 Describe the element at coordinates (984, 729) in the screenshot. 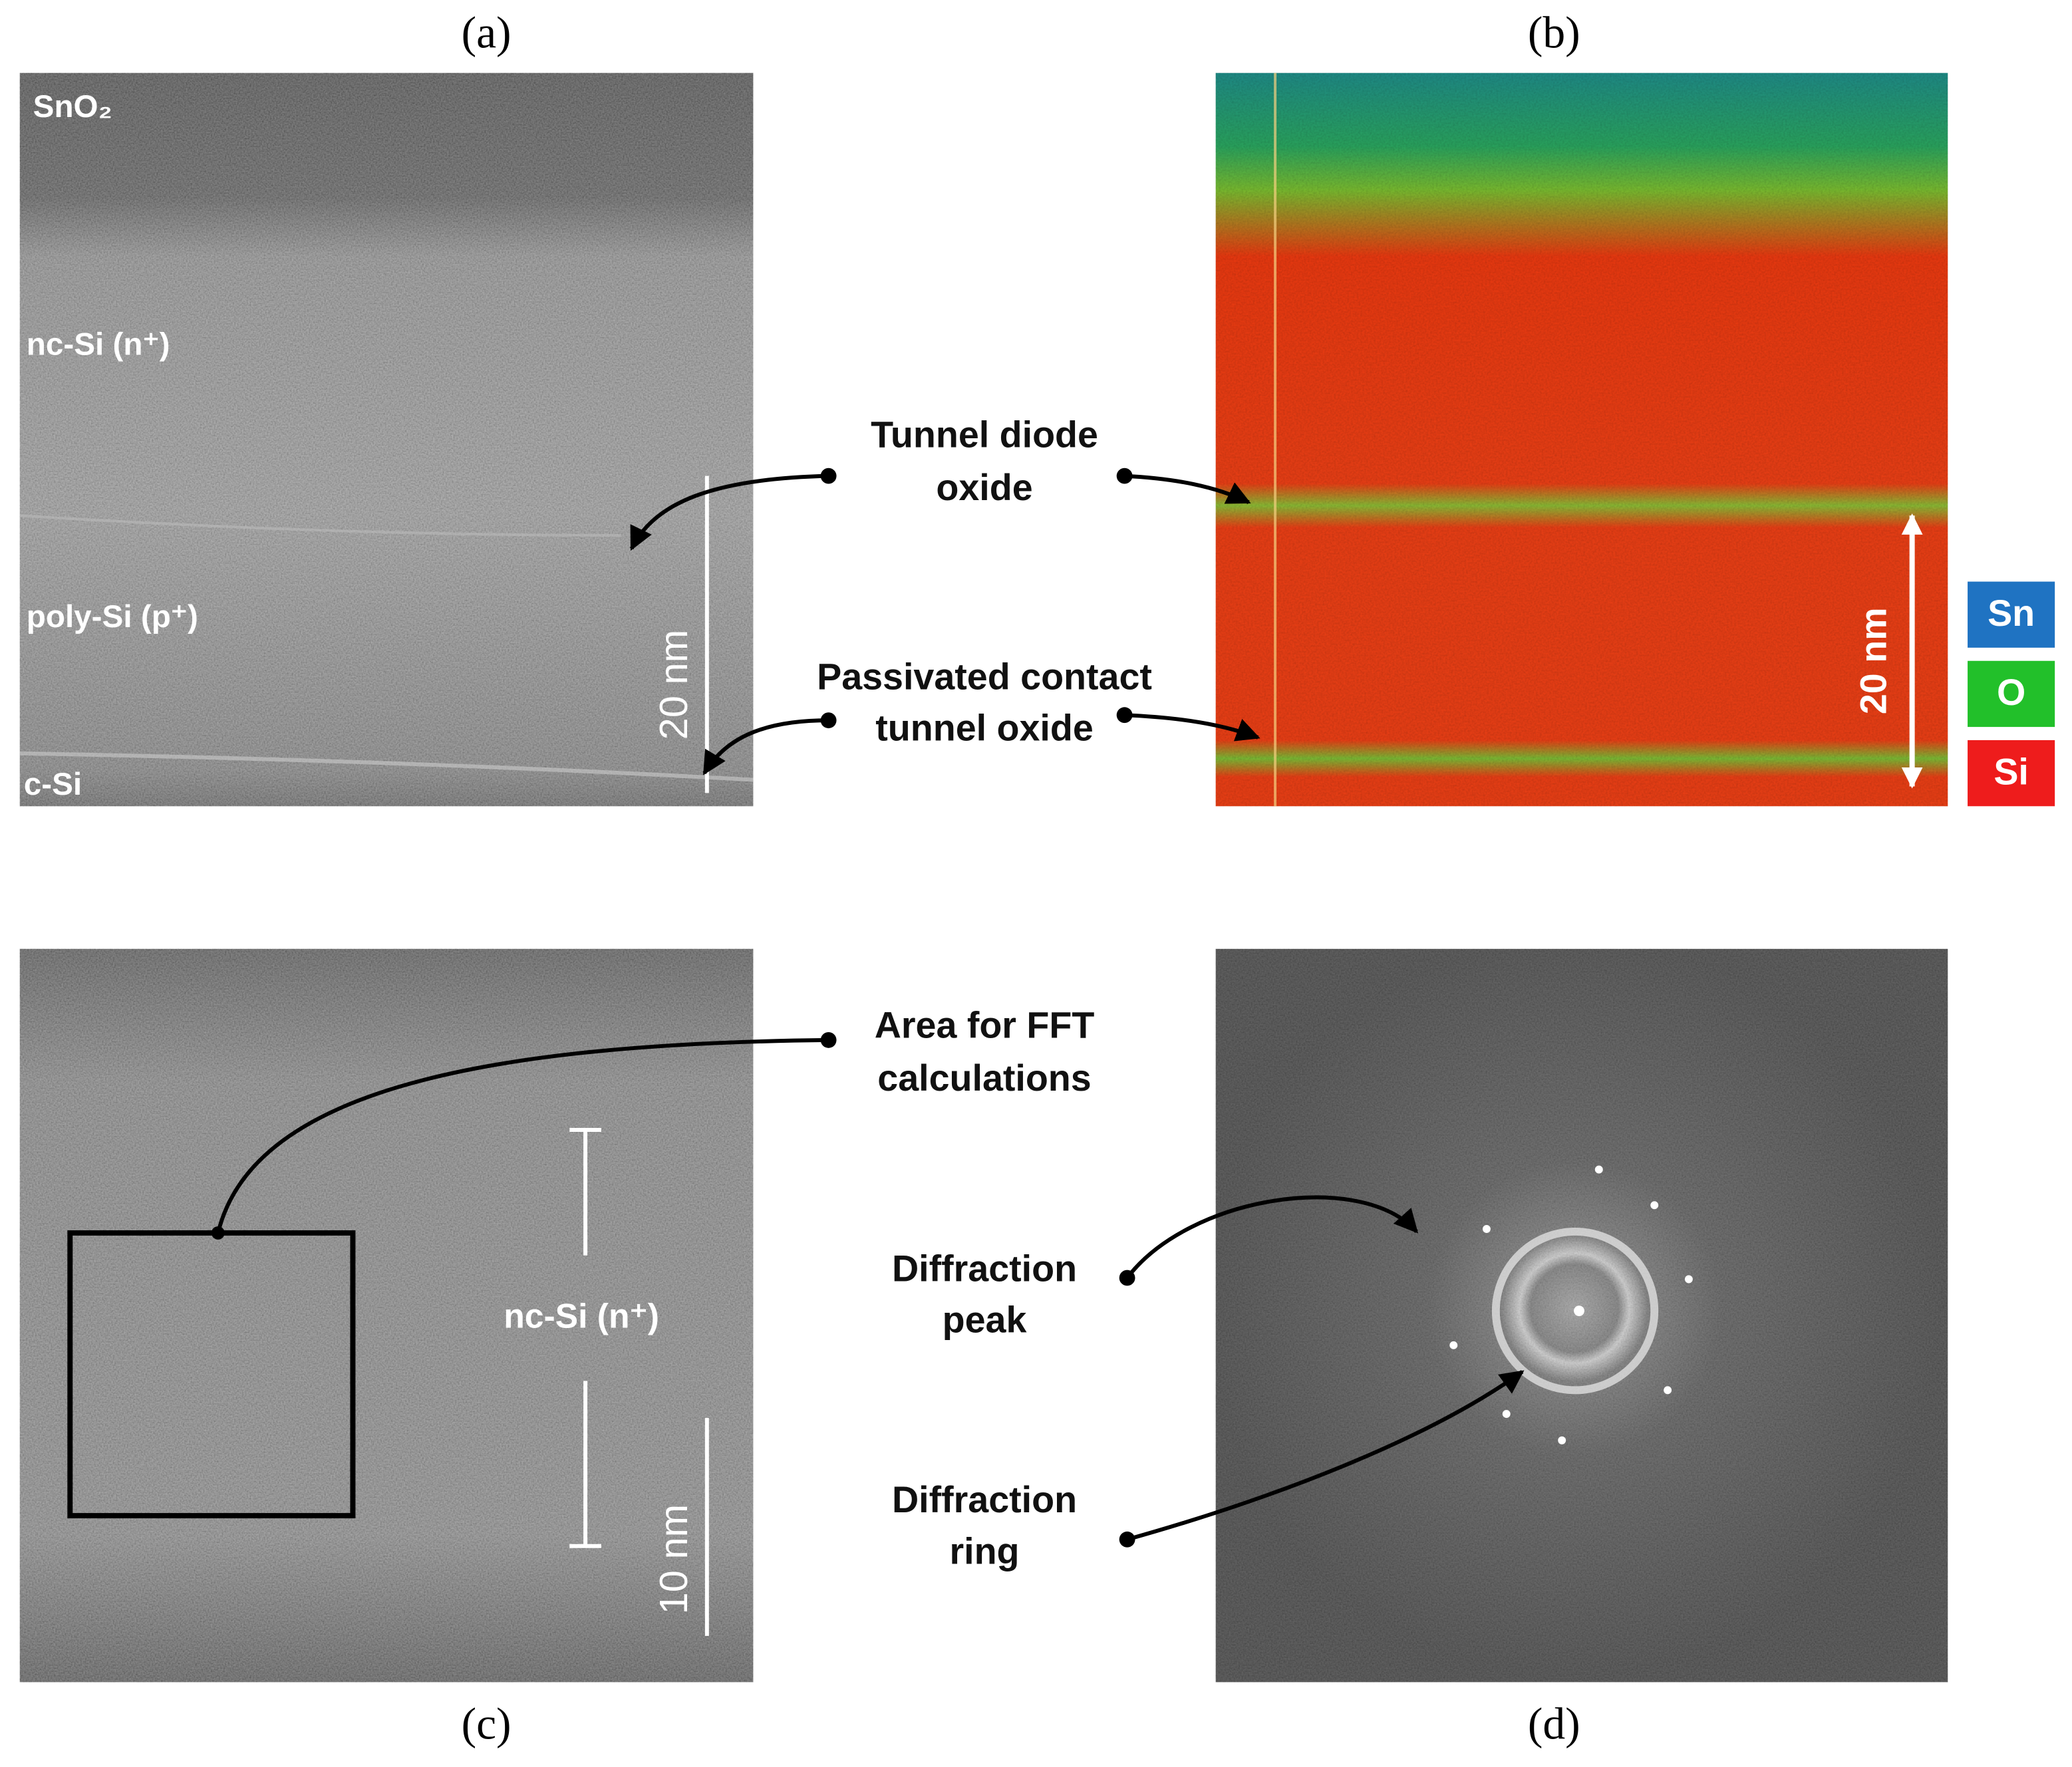

I see `callout-text: tunnel oxide` at that location.